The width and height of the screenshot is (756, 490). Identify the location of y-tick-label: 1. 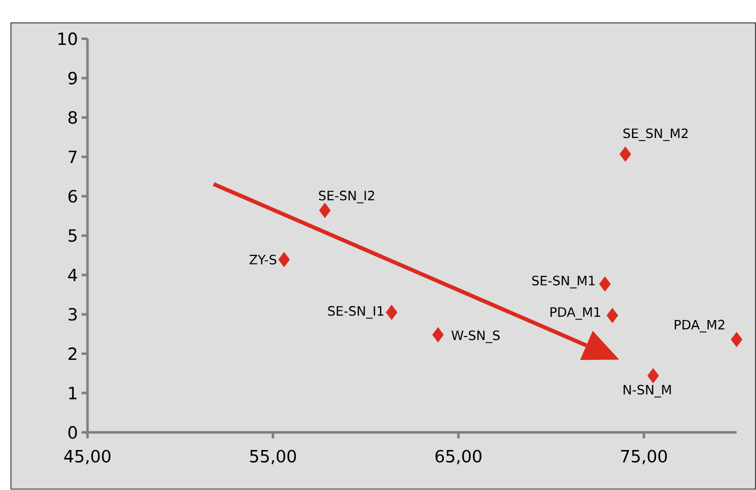
(72, 393).